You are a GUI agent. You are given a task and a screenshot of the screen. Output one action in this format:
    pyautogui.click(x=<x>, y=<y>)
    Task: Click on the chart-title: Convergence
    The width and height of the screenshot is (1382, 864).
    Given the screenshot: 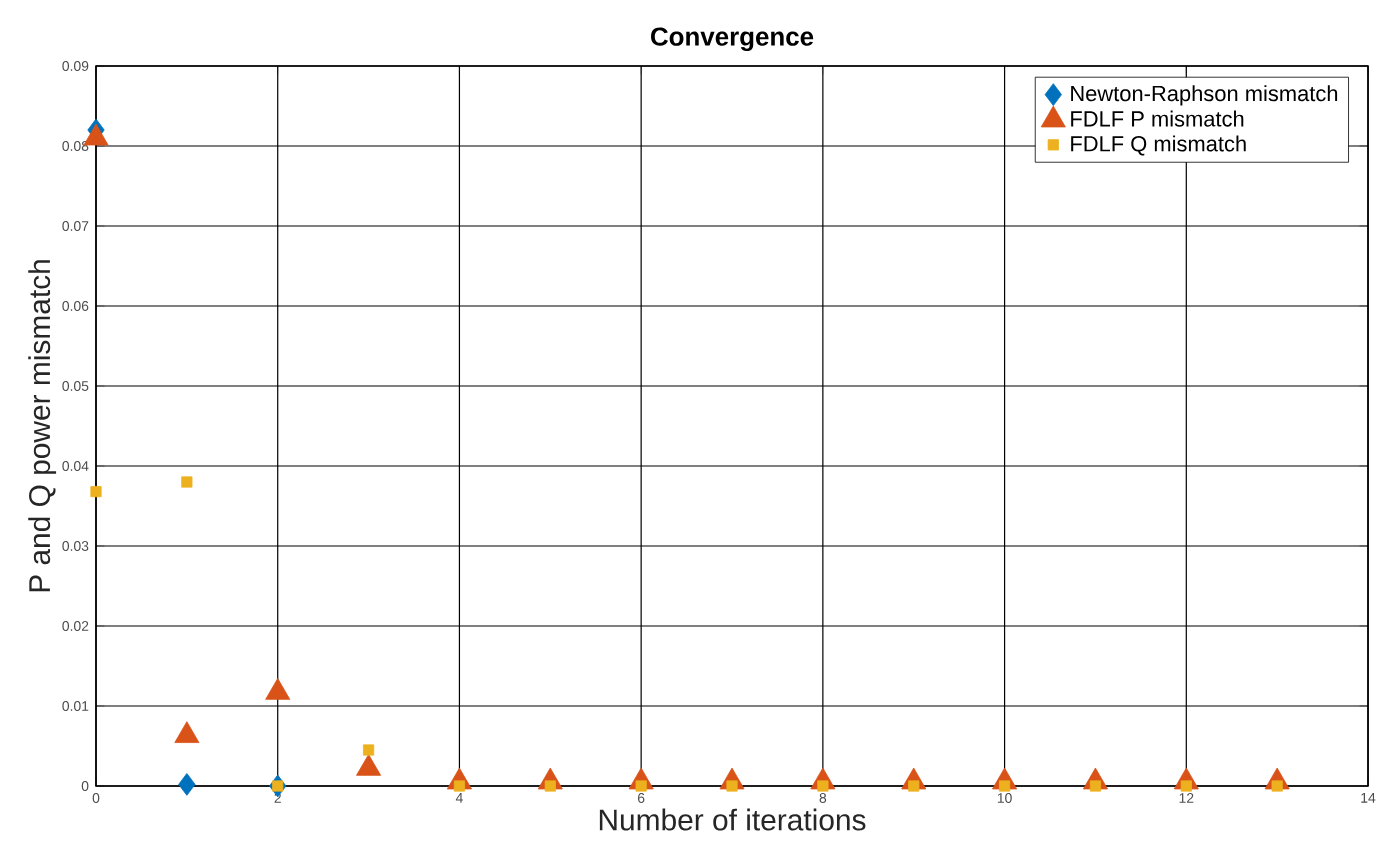 What is the action you would take?
    pyautogui.click(x=732, y=39)
    